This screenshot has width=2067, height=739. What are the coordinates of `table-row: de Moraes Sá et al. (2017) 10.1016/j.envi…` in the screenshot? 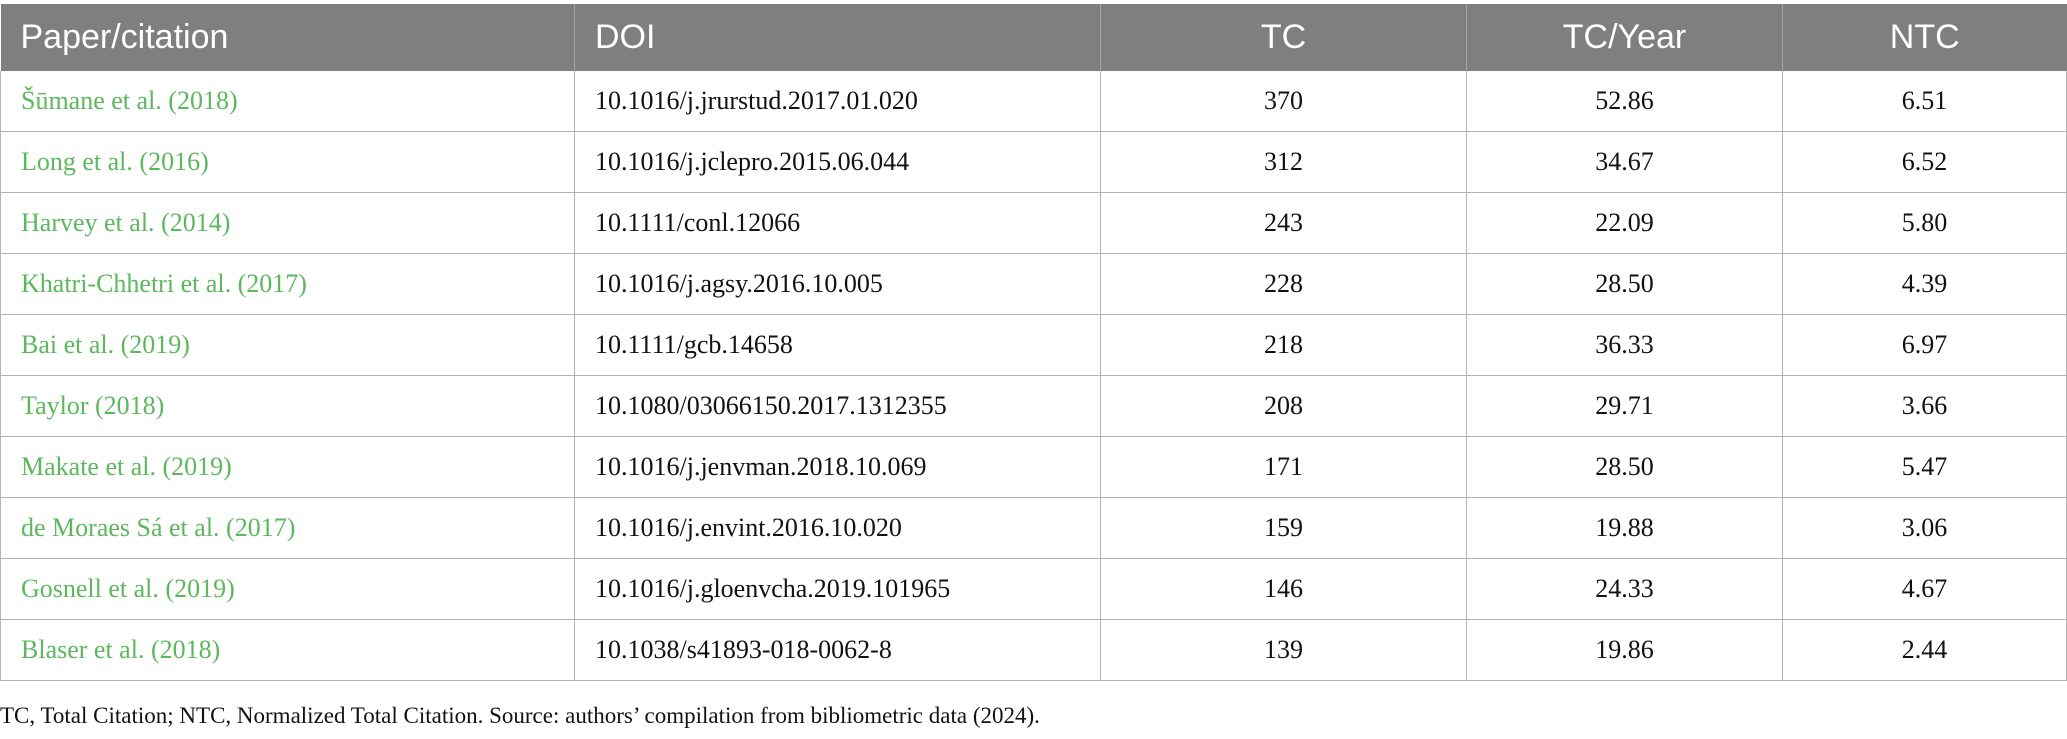 It's located at (1033, 528).